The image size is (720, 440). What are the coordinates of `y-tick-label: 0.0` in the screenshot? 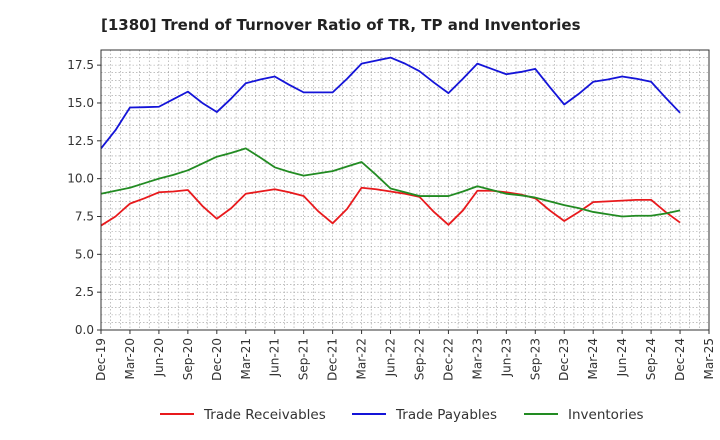 It's located at (84, 330).